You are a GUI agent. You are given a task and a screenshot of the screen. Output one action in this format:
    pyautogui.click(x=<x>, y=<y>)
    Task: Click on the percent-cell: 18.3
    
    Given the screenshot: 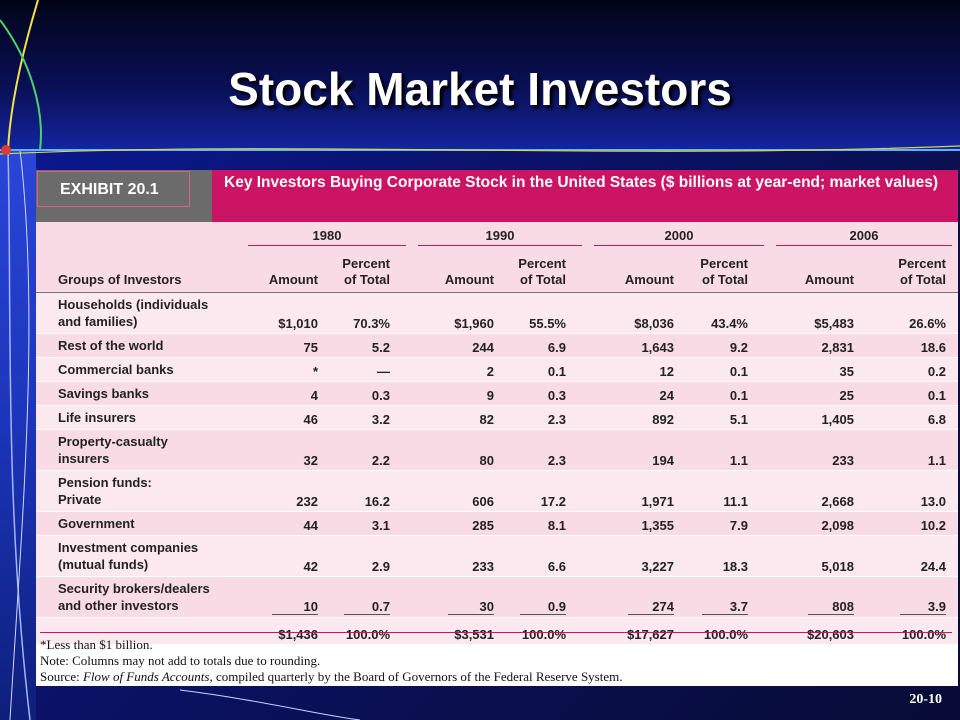 What is the action you would take?
    pyautogui.click(x=725, y=556)
    